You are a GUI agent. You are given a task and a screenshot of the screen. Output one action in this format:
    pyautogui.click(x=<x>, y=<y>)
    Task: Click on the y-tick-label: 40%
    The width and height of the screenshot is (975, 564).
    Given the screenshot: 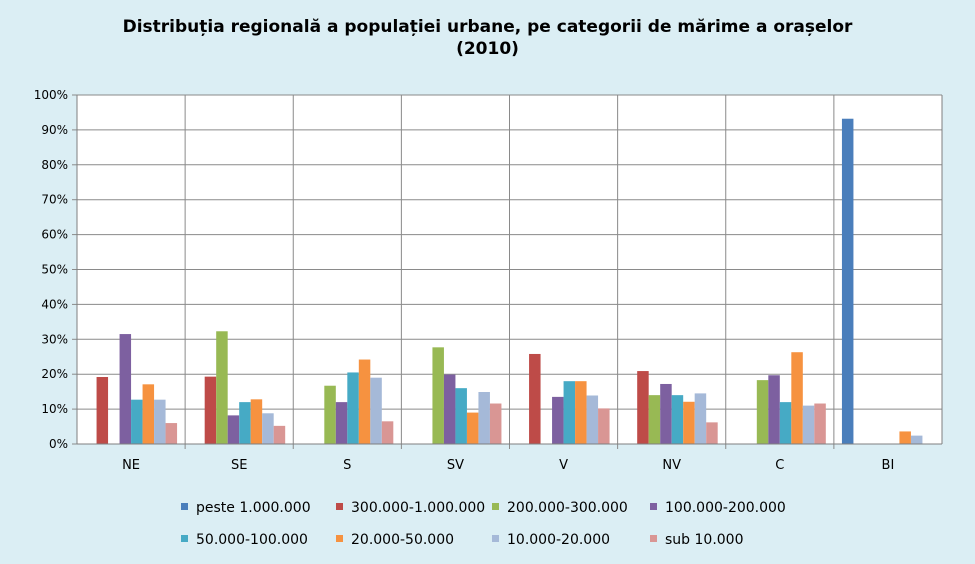 What is the action you would take?
    pyautogui.click(x=54, y=304)
    